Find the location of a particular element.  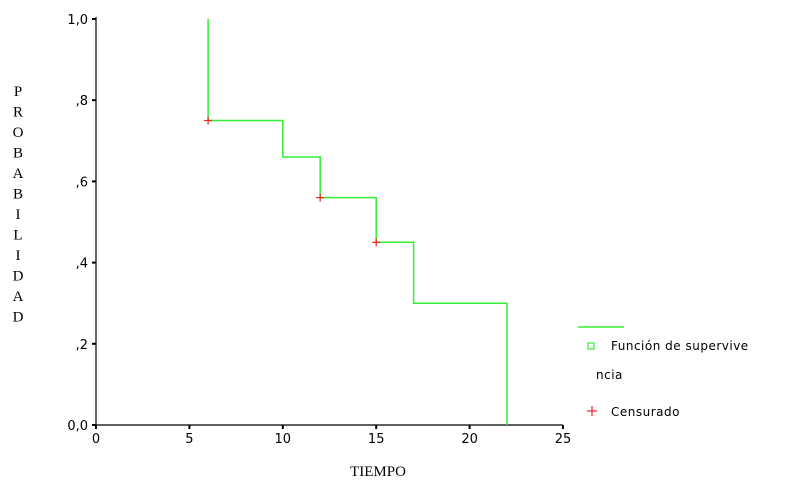

y-tick-label: ,8 is located at coordinates (82, 101).